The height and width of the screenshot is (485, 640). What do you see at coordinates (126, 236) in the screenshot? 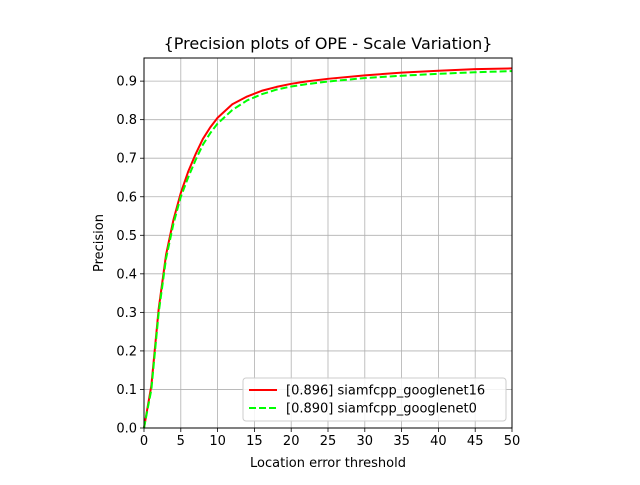
I see `y-tick-label: 0.5` at bounding box center [126, 236].